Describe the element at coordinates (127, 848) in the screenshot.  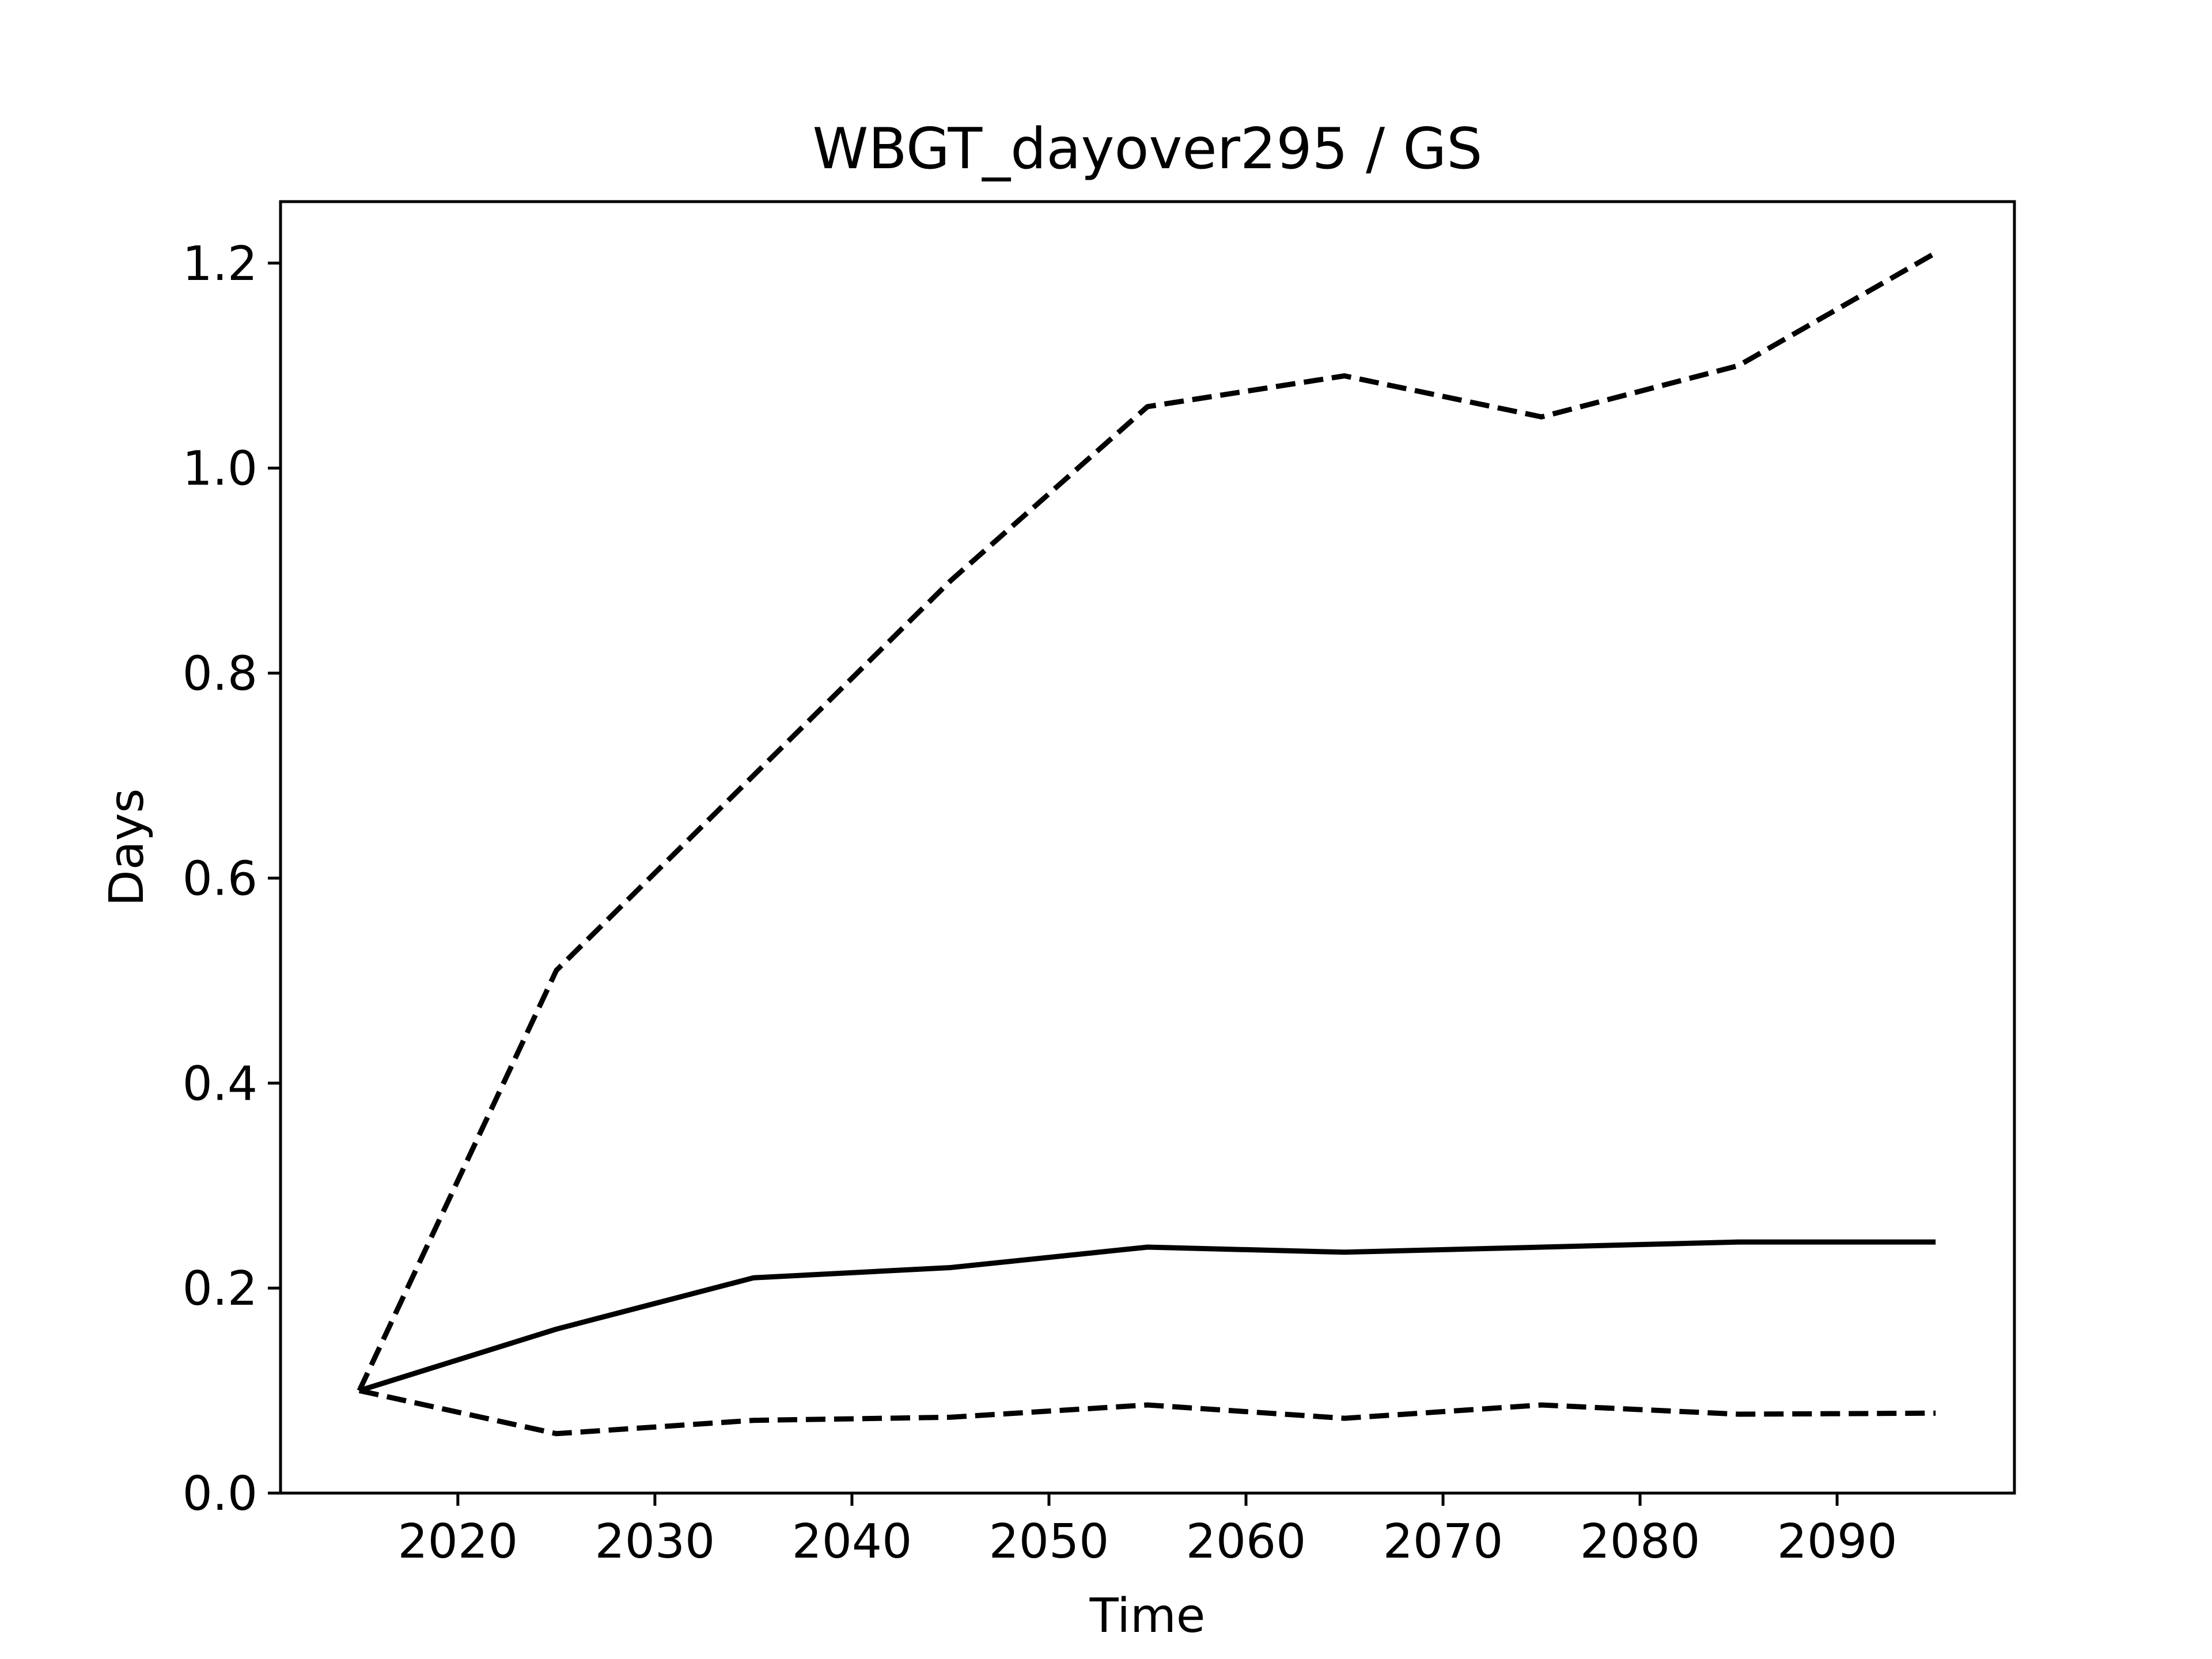
I see `y-axis-title: Days` at that location.